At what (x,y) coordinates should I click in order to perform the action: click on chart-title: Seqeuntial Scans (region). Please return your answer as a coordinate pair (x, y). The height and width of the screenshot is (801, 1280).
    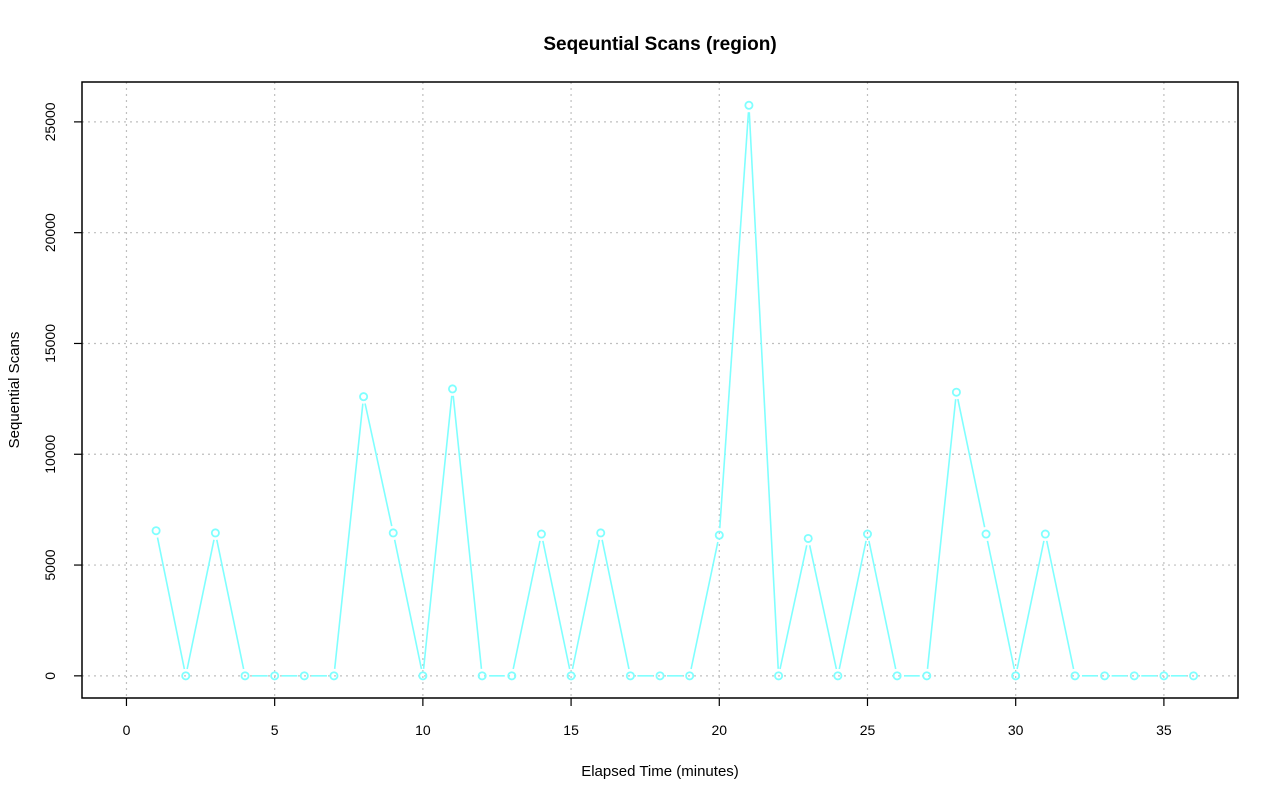
    Looking at the image, I should click on (659, 44).